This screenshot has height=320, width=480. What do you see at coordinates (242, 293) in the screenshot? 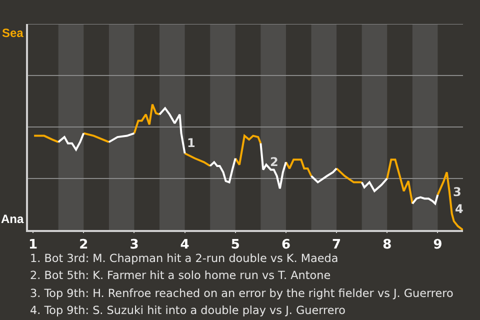
I see `text: 3. Top 9th: H. Renfroe reached on an error by the right fielder vs J. Guerrero` at bounding box center [242, 293].